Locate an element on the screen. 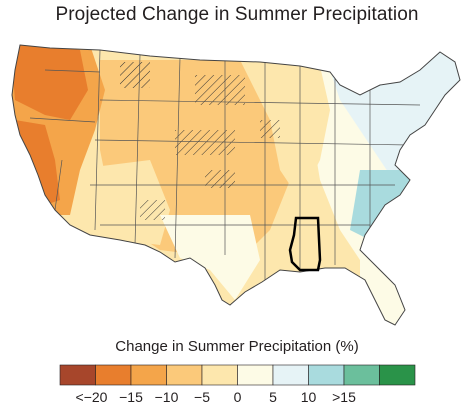 The image size is (474, 410). hatch-new-mexico is located at coordinates (152, 210).